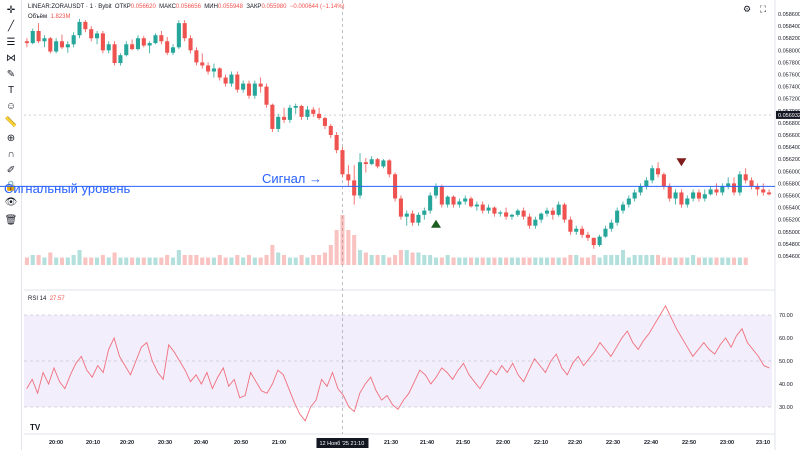  I want to click on rsi-legend-label: RSI 14, so click(37, 299).